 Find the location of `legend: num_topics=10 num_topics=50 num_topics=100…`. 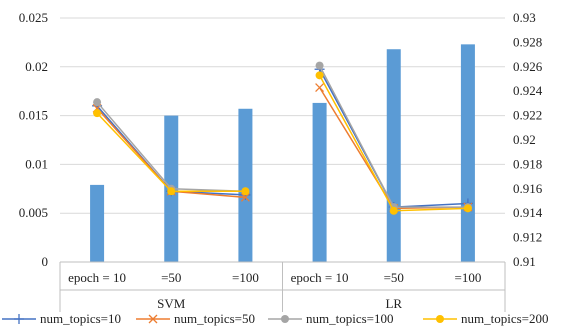

legend: num_topics=10 num_topics=50 num_topics=100… is located at coordinates (275, 318).